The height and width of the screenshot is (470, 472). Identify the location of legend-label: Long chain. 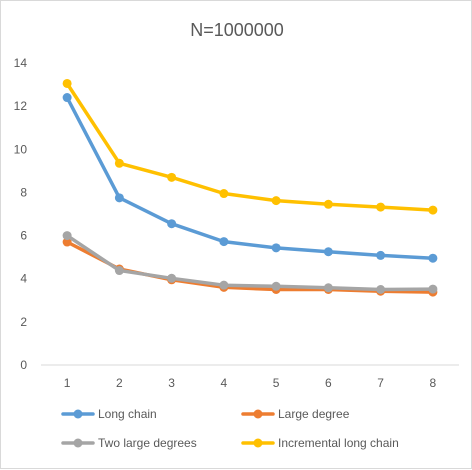
(127, 414).